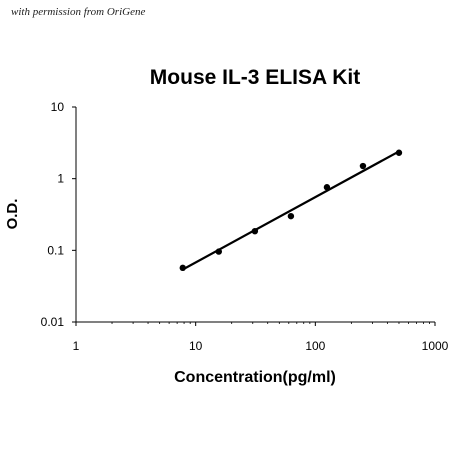 This screenshot has width=450, height=455. I want to click on y-axis-ticks: 0.01 0.1 1 10, so click(58, 214).